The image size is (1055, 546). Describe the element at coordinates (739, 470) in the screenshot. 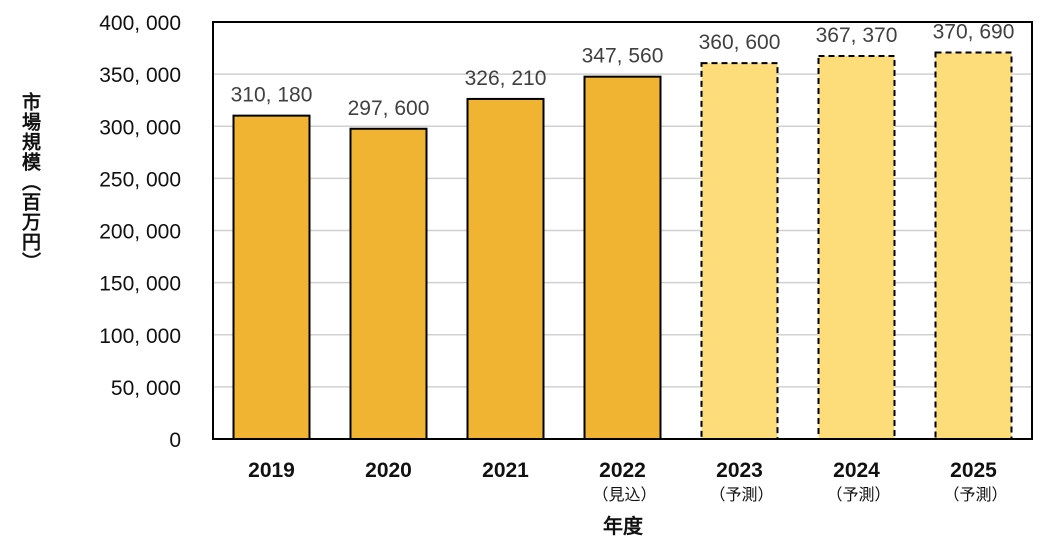

I see `x-tick-label: 2023` at that location.